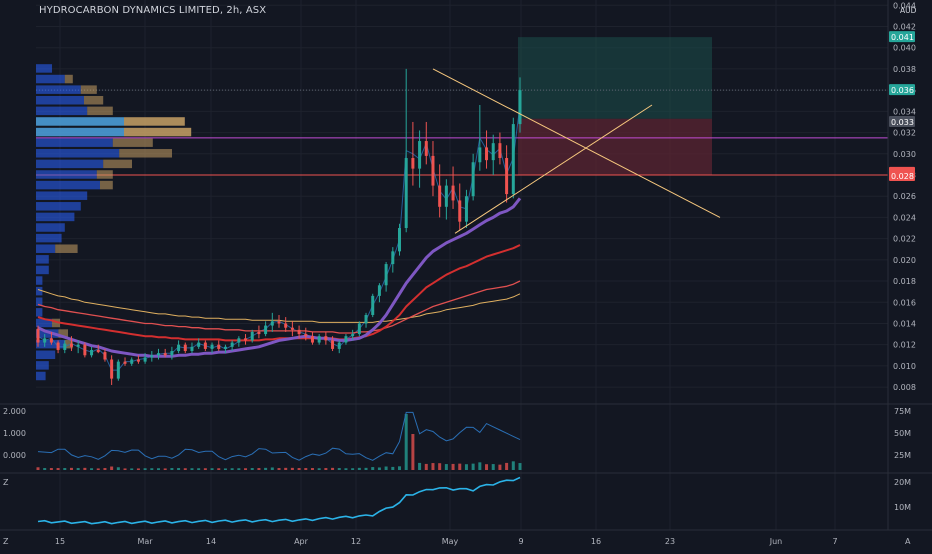 The width and height of the screenshot is (932, 554). Describe the element at coordinates (279, 436) in the screenshot. I see `volume-indicator-line` at that location.